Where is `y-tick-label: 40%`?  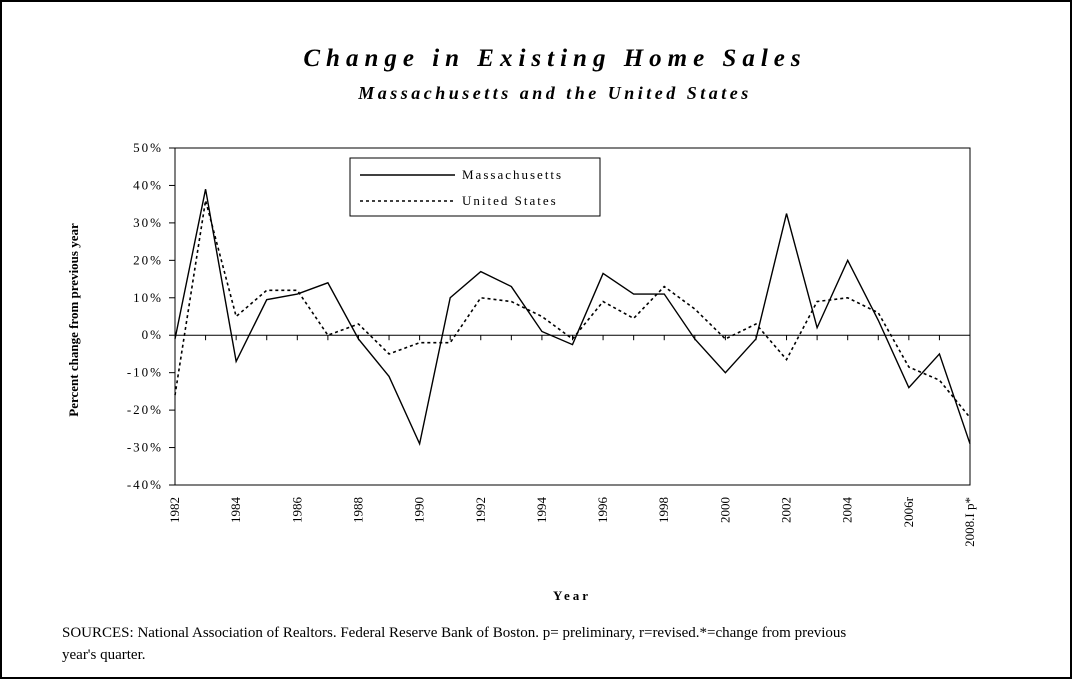
y-tick-label: 40% is located at coordinates (148, 184).